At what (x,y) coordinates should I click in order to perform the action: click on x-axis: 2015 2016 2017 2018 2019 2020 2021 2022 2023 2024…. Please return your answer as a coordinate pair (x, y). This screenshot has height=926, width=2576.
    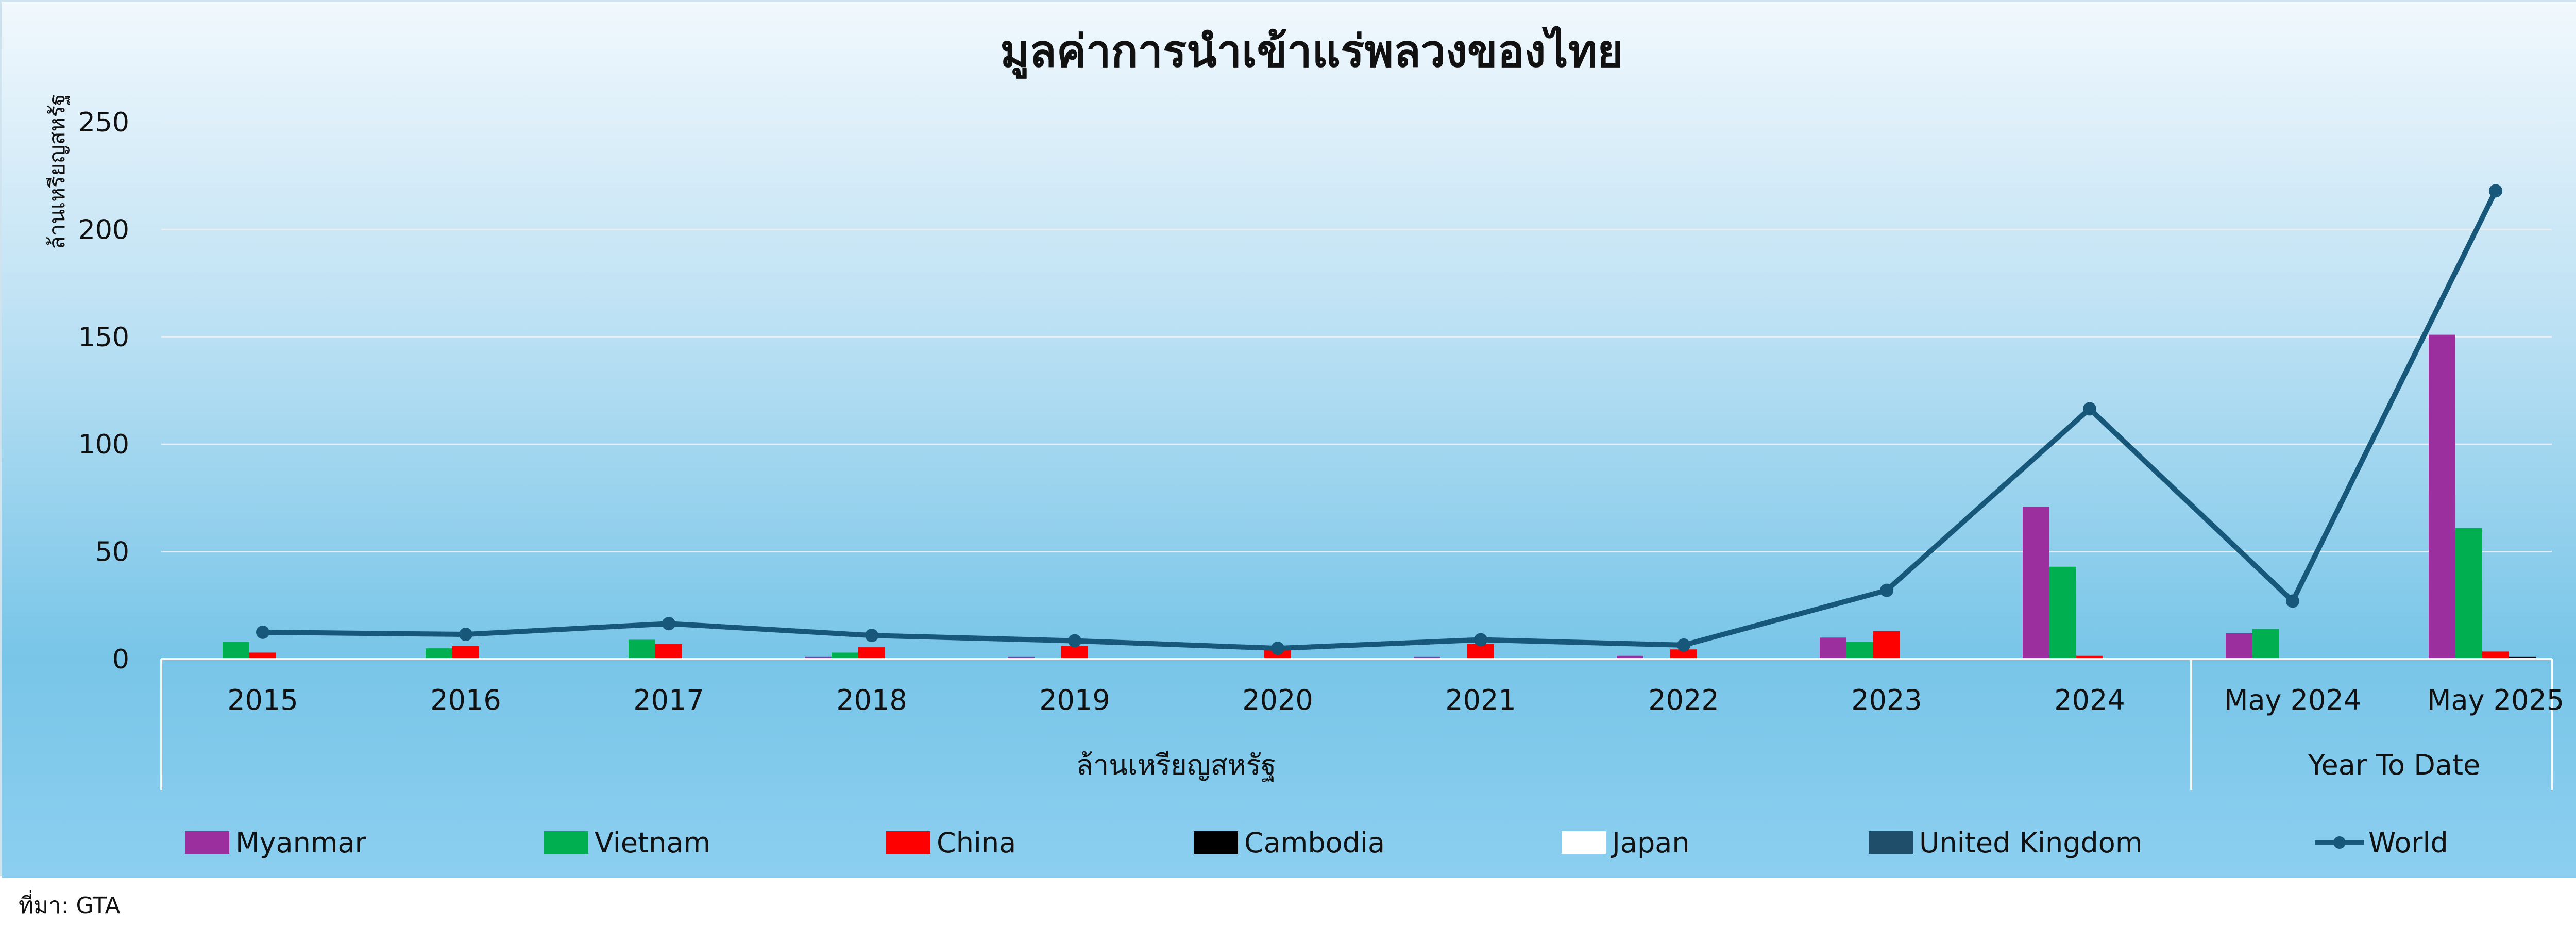
    Looking at the image, I should click on (1362, 724).